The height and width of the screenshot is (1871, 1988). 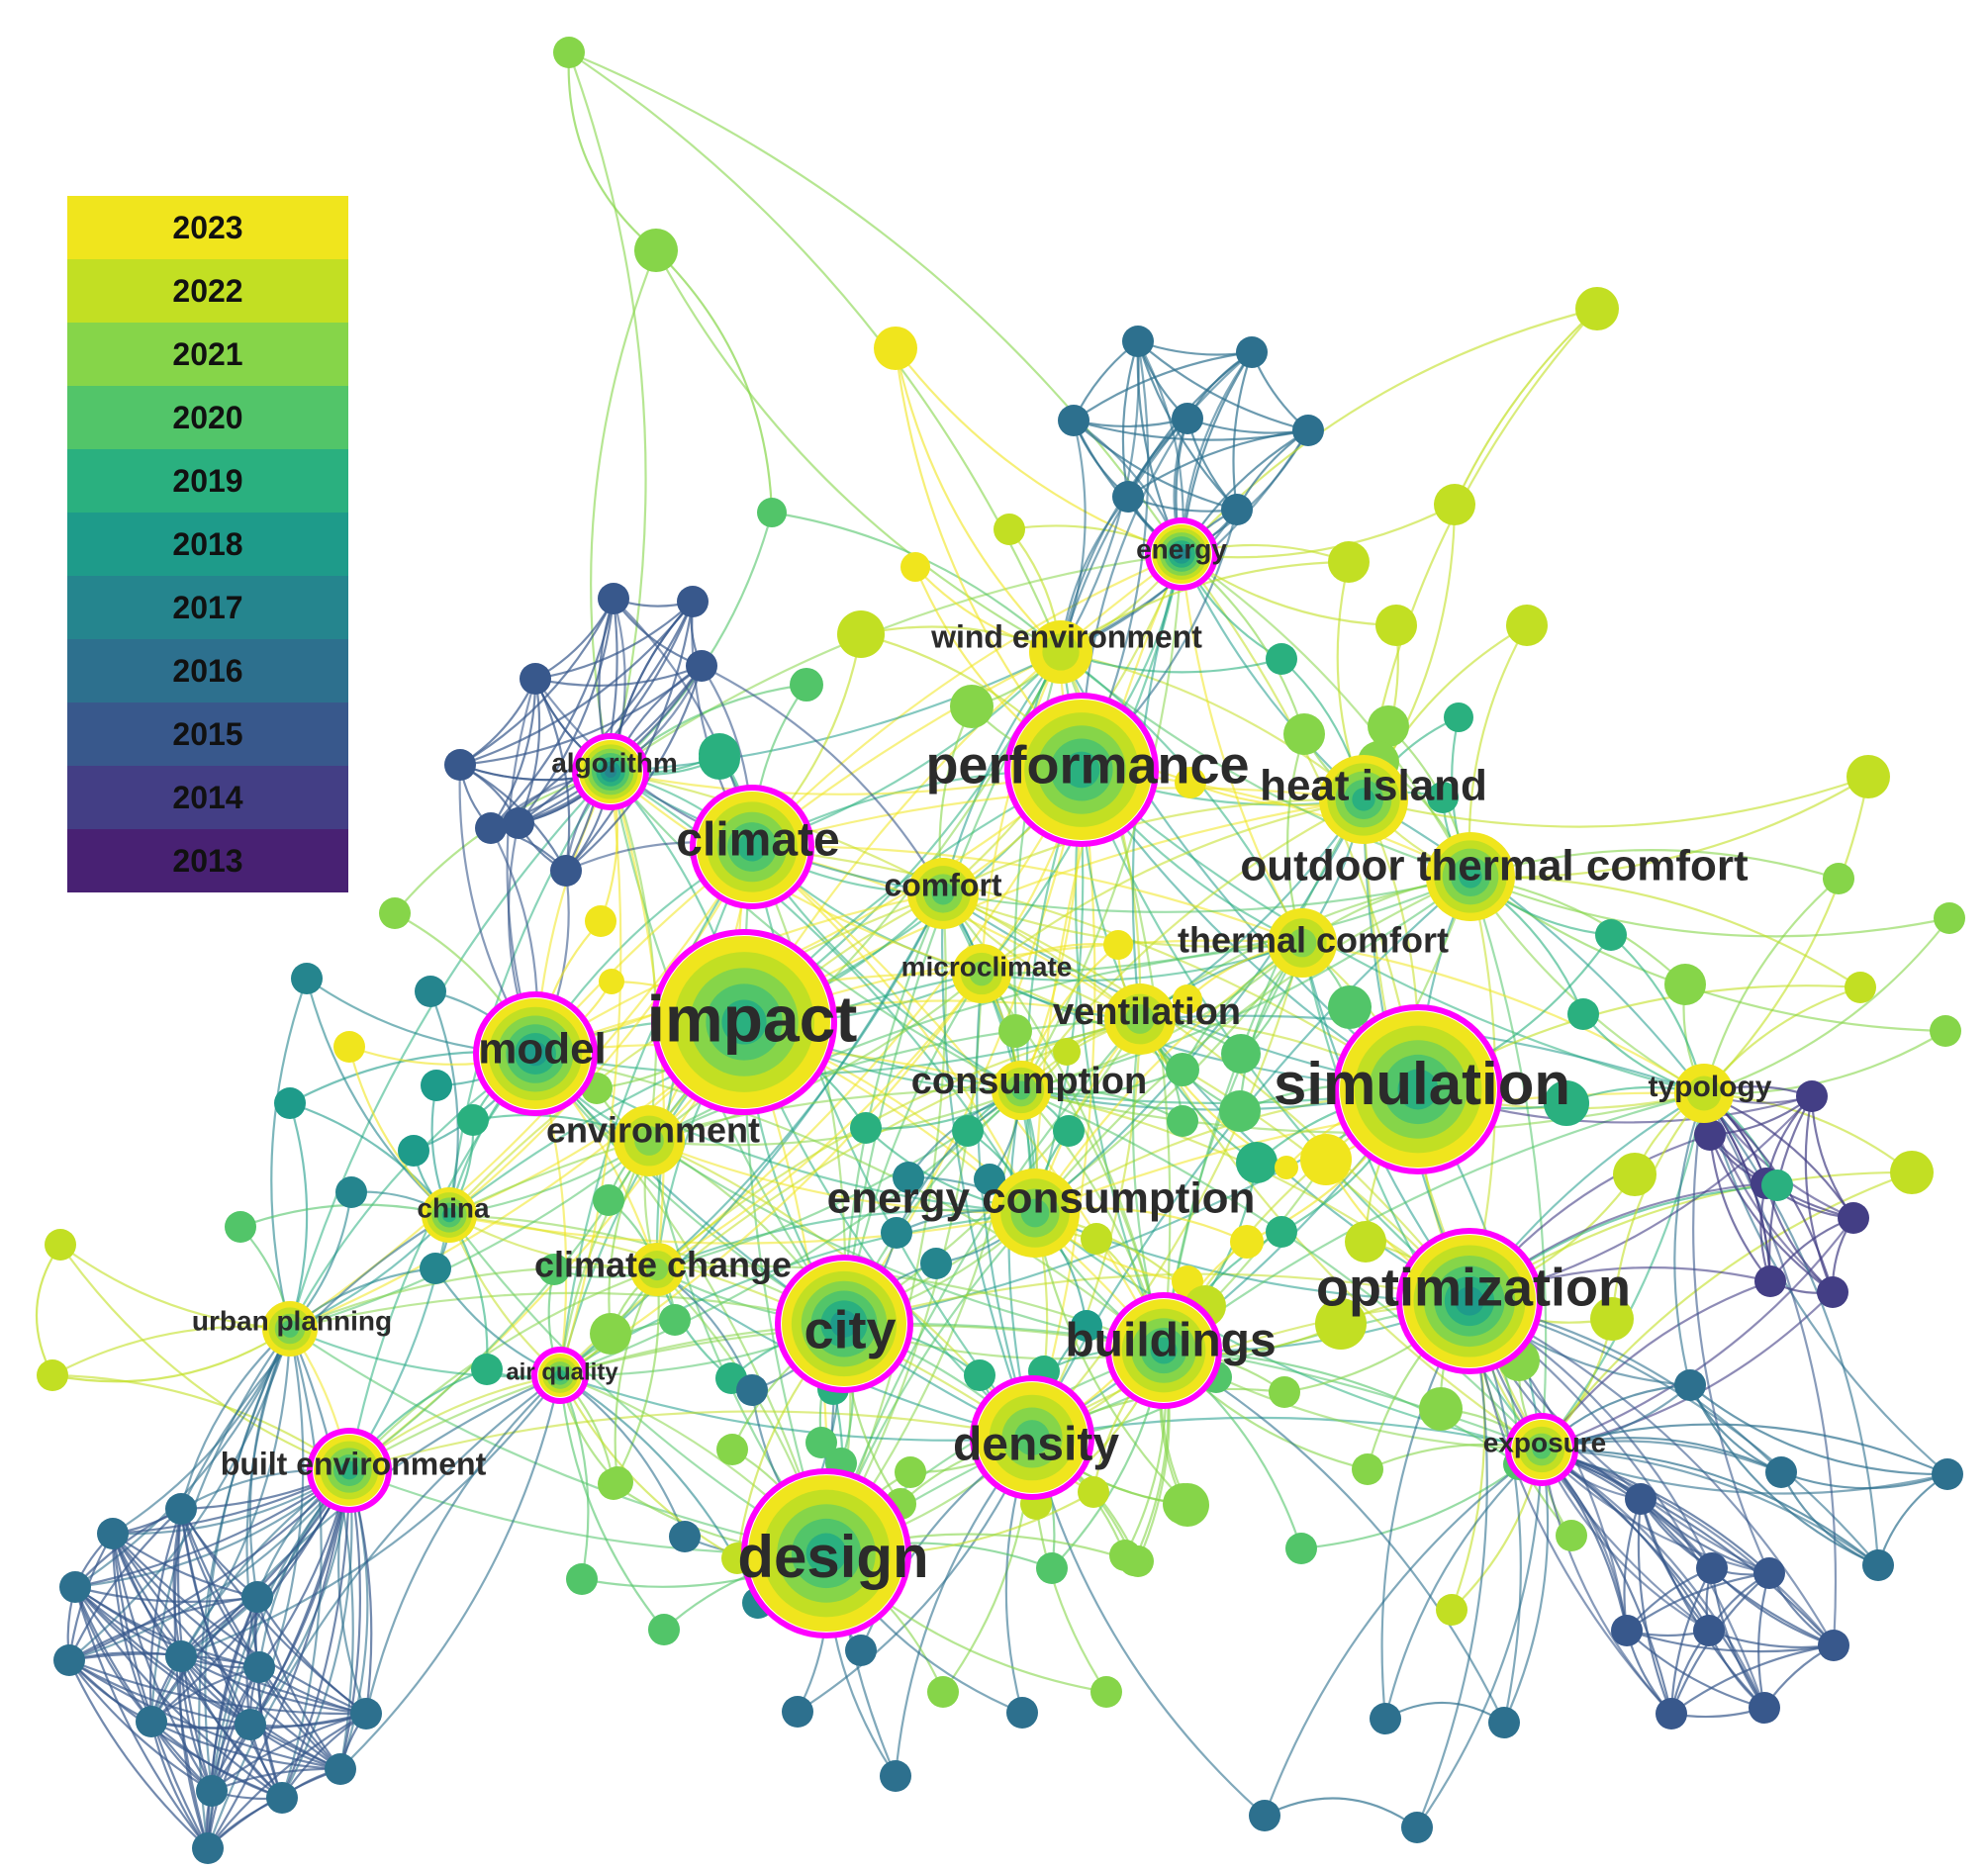 I want to click on legend-year-2021: 2021, so click(x=207, y=355).